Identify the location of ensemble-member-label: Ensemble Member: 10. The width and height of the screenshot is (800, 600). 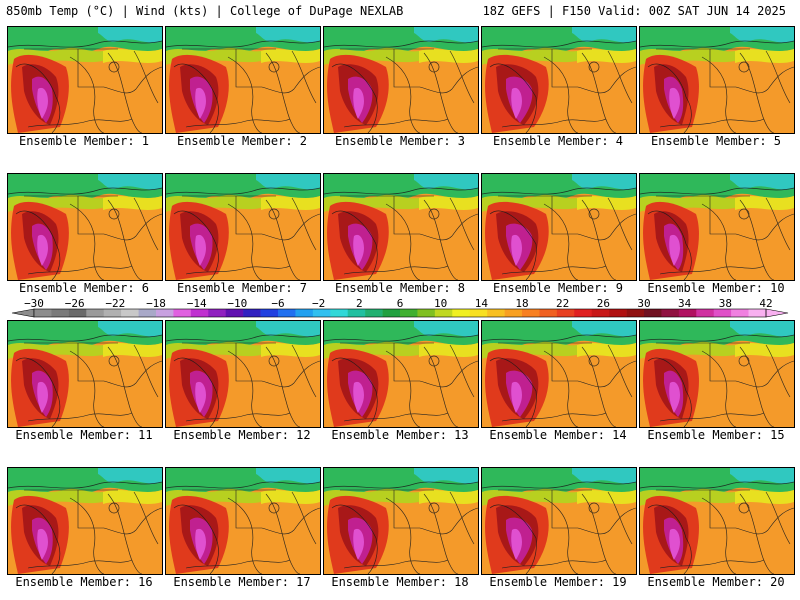
(716, 288).